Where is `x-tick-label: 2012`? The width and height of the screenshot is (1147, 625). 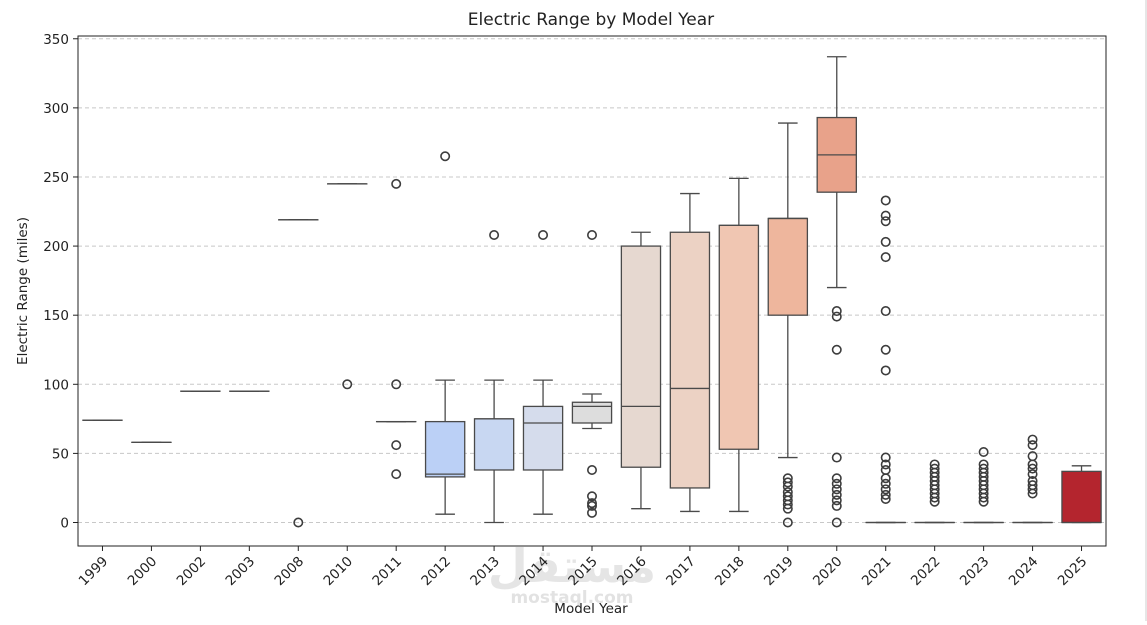 x-tick-label: 2012 is located at coordinates (436, 572).